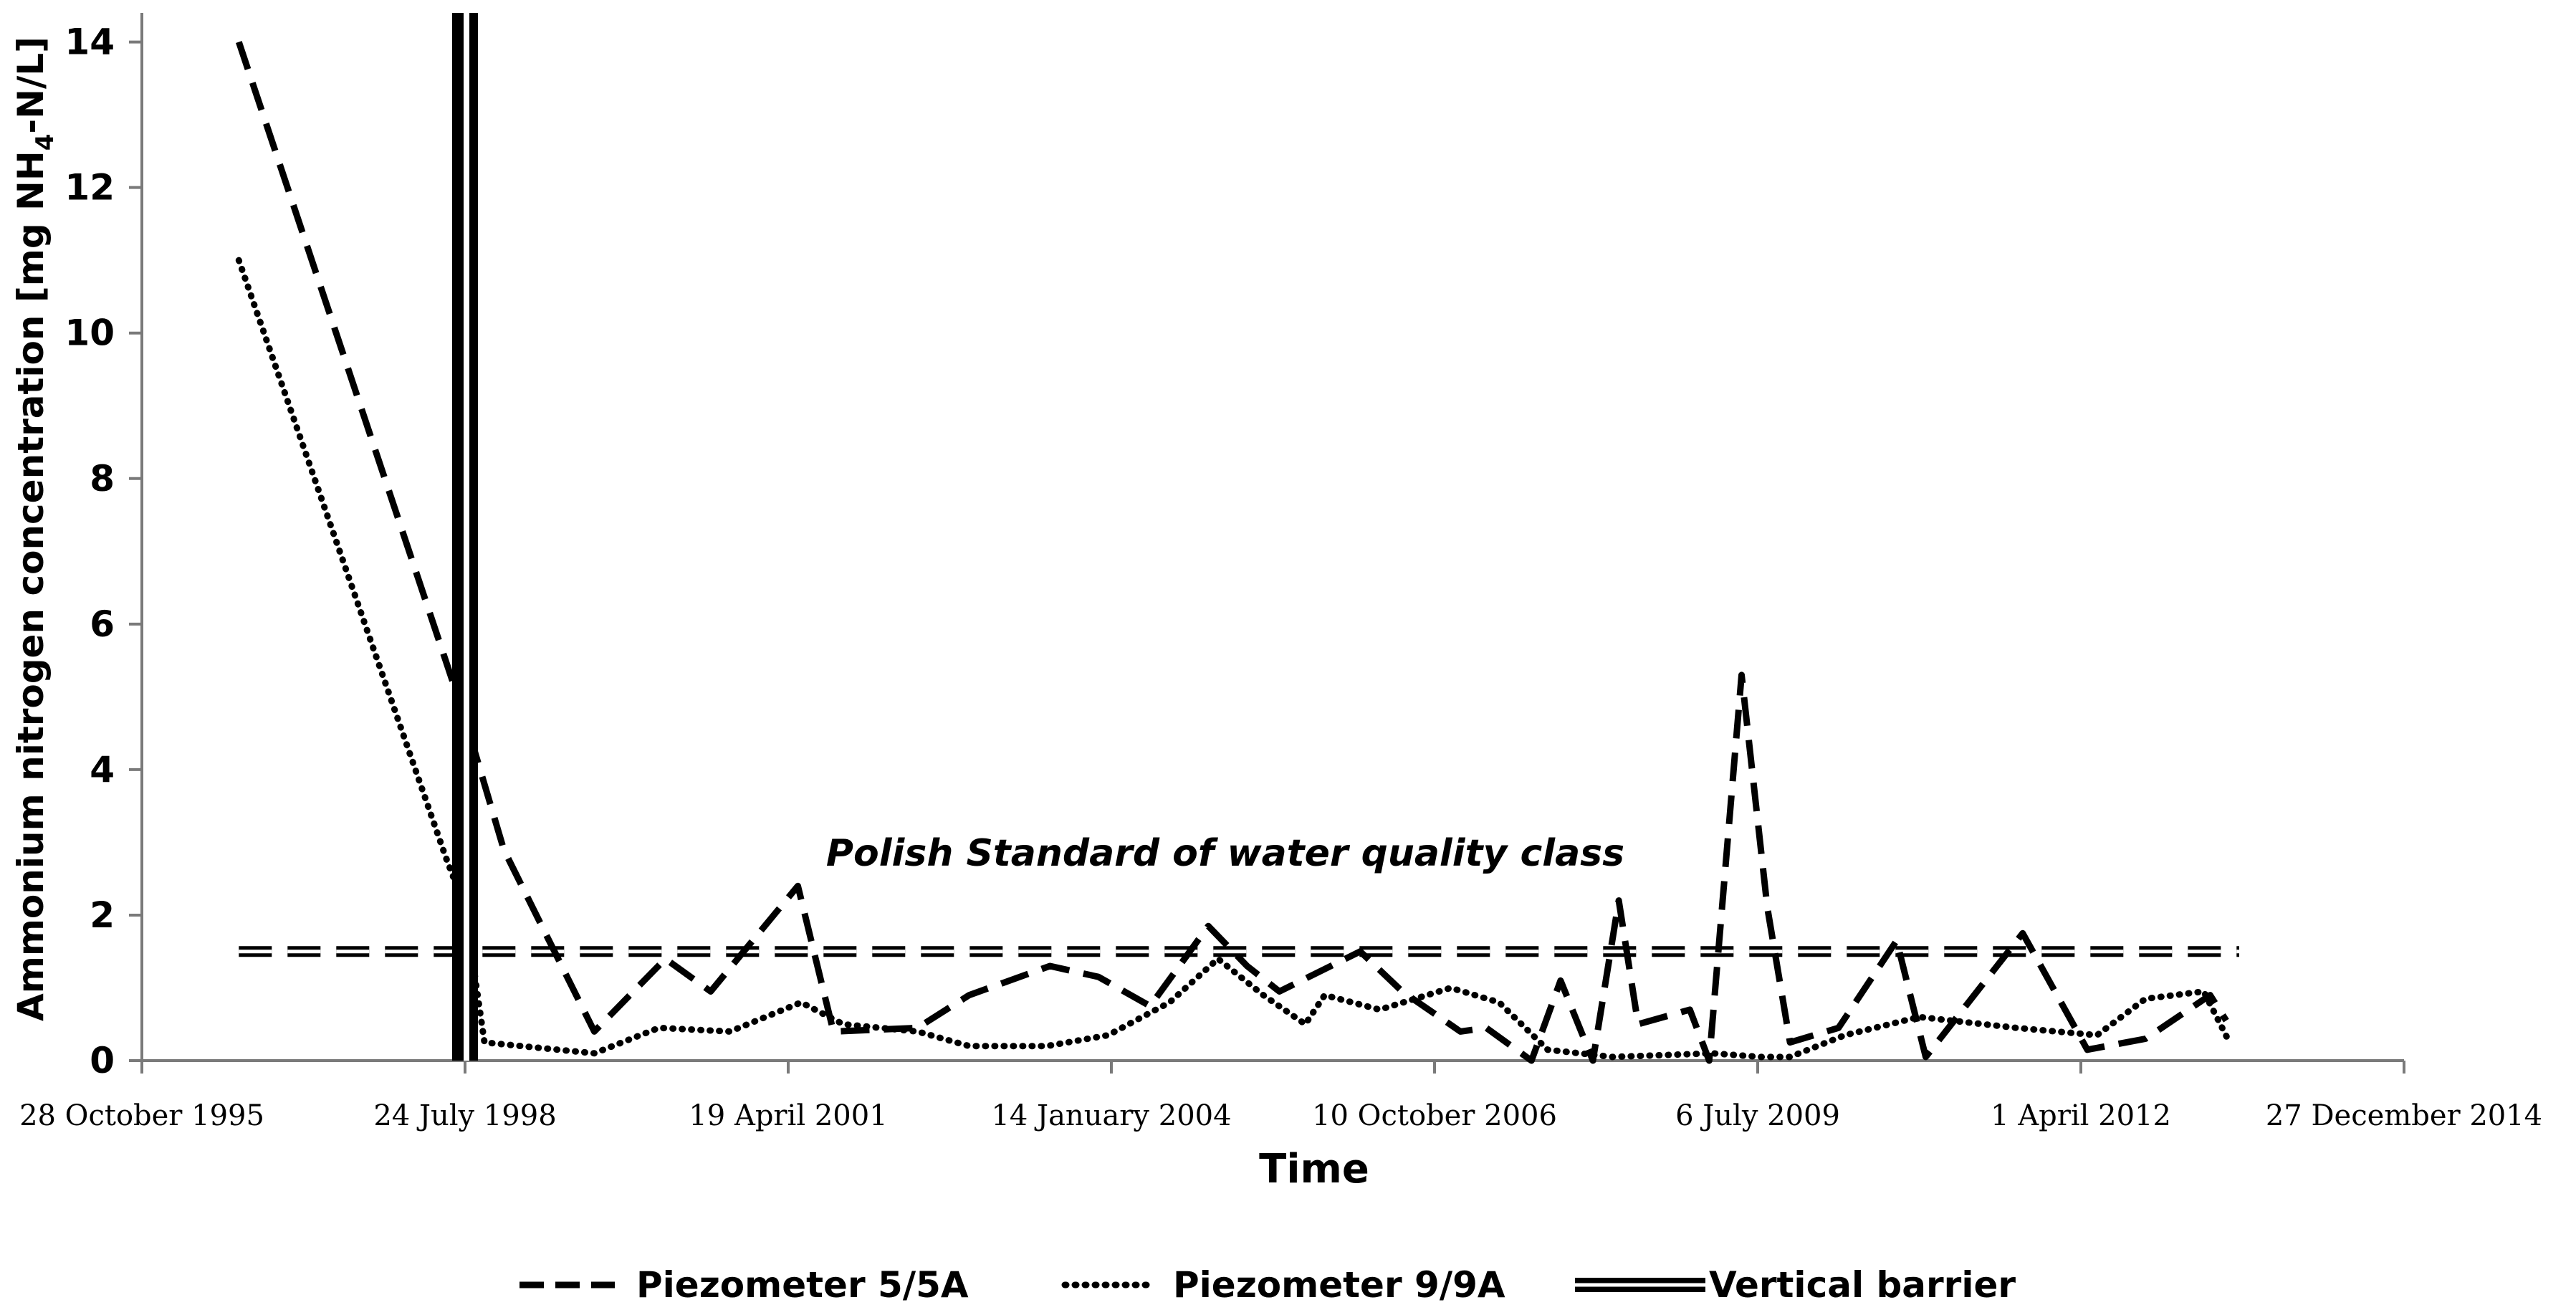 Image resolution: width=2576 pixels, height=1310 pixels. I want to click on x-tick-label: 1 April 2012, so click(2081, 1115).